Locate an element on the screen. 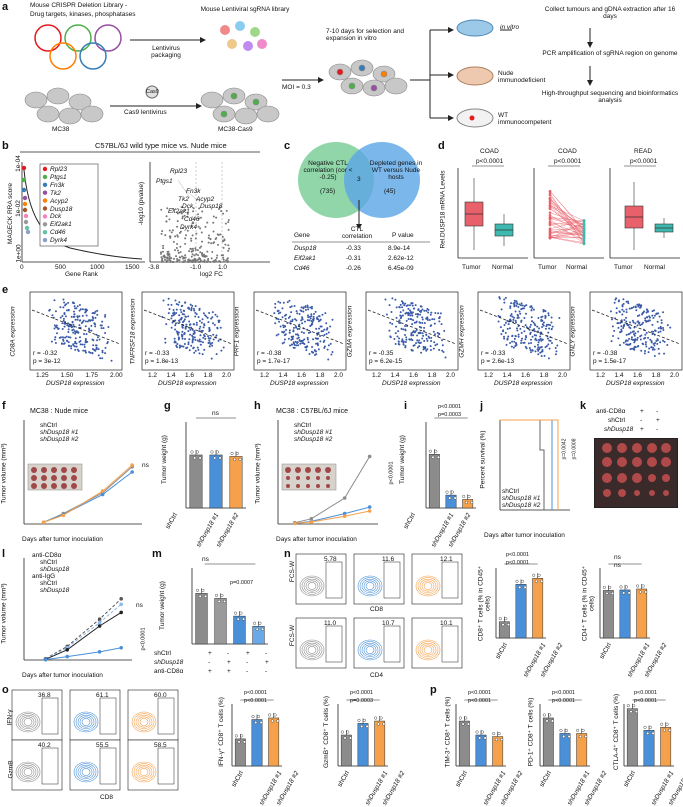  nude-mouse-icon is located at coordinates (475, 76).